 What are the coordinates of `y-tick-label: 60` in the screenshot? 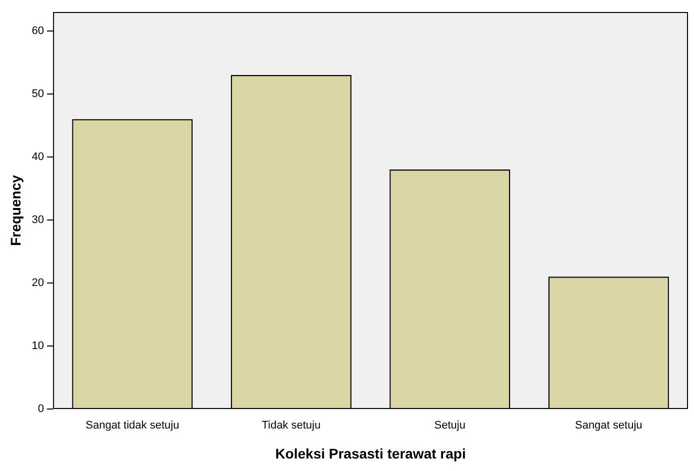 It's located at (38, 30).